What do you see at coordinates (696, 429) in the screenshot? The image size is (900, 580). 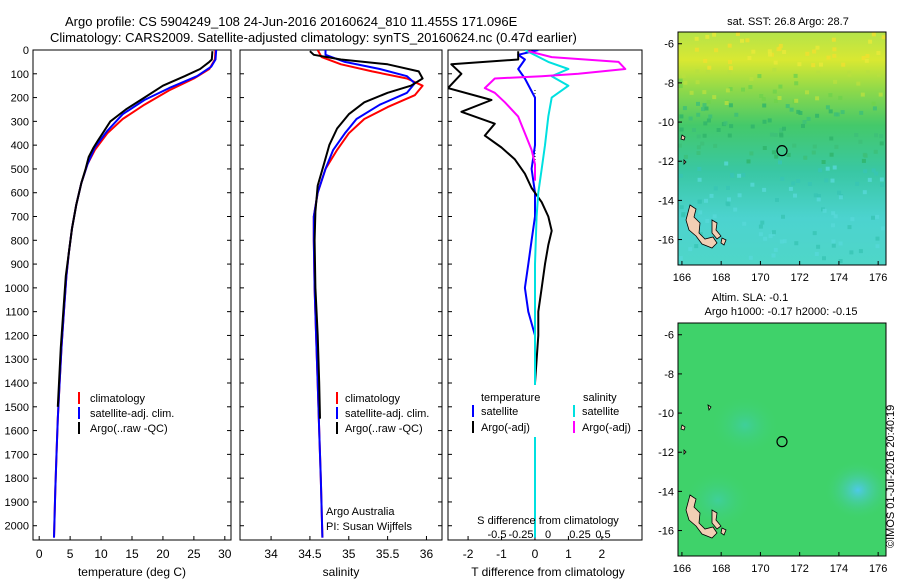 I see `sla-coastline-islets` at bounding box center [696, 429].